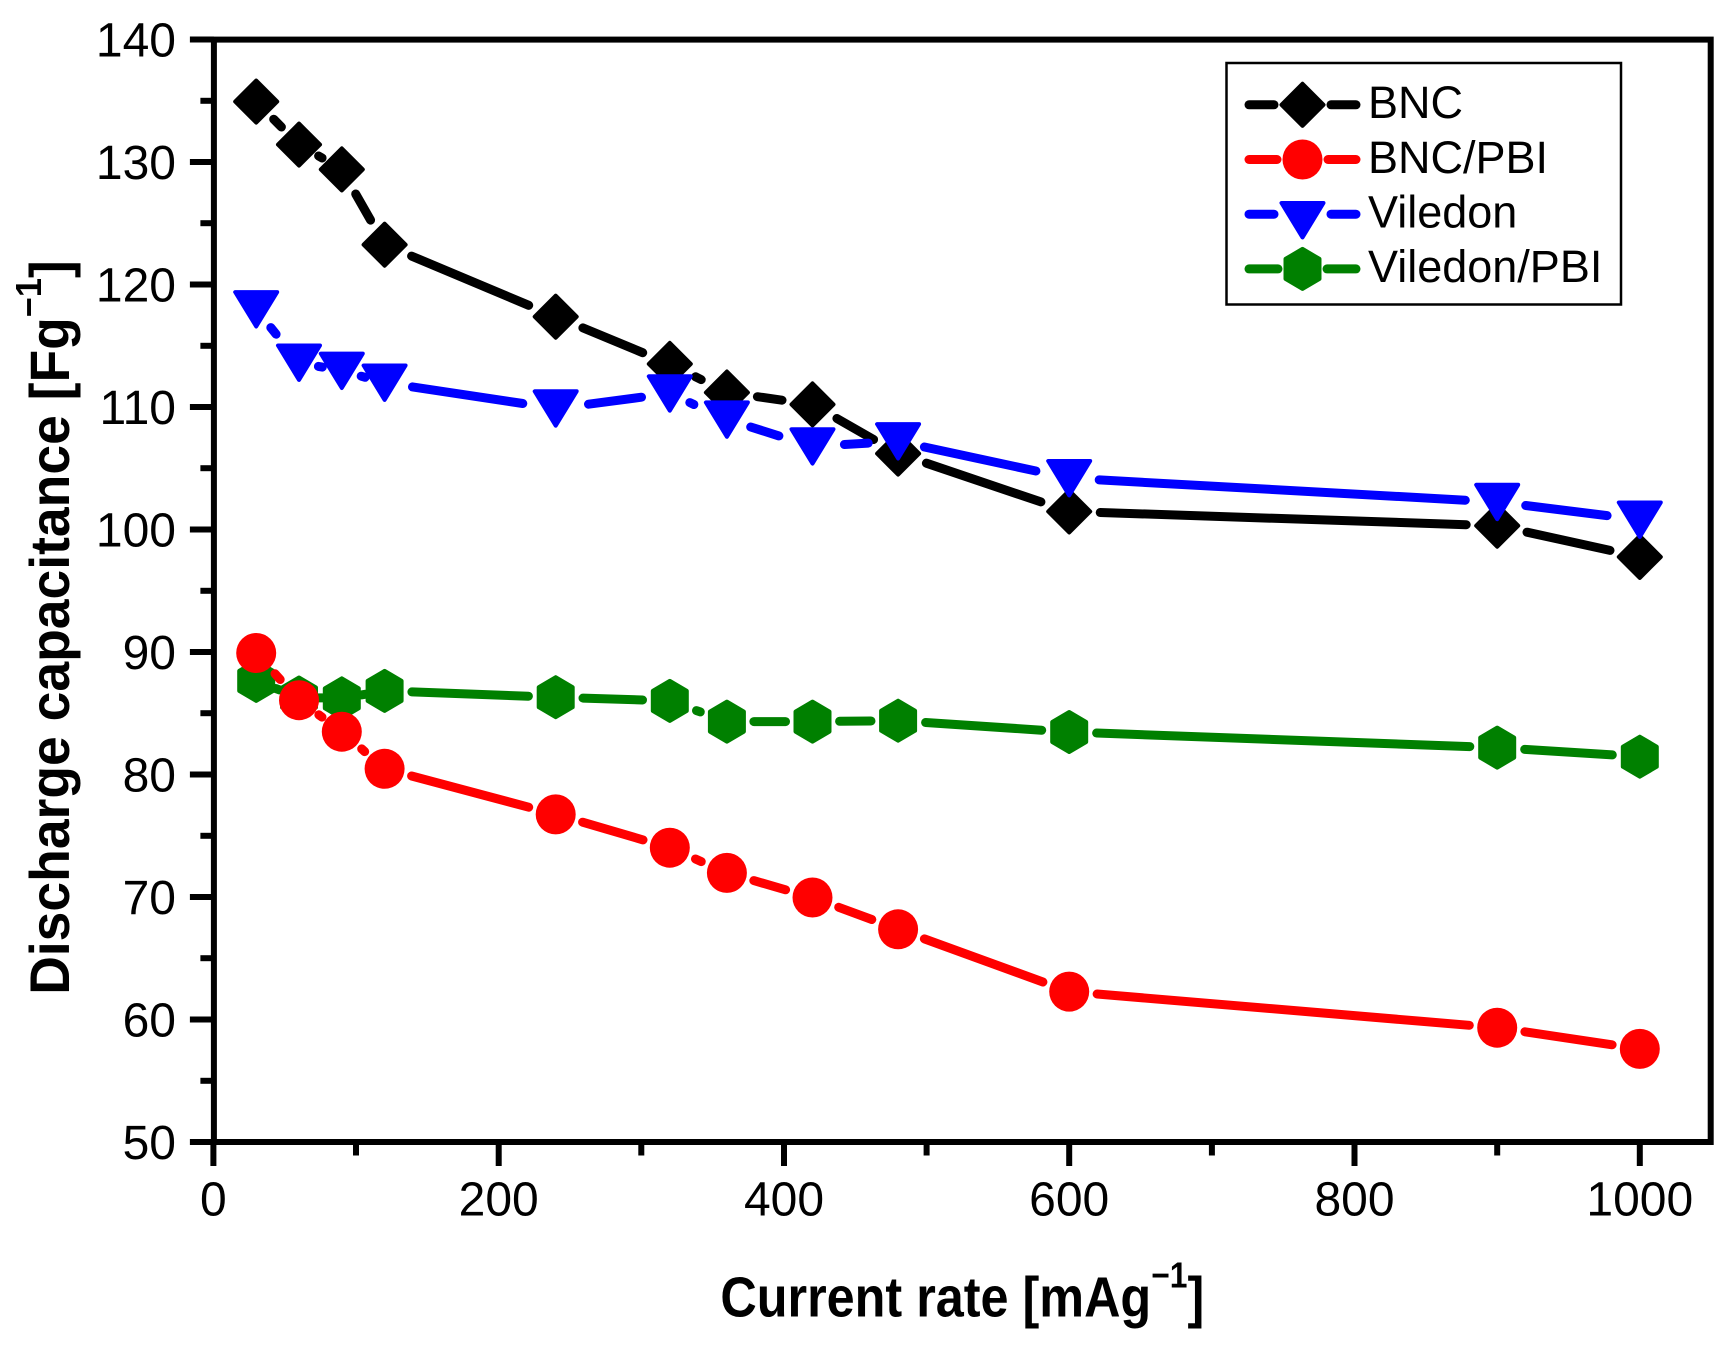 The width and height of the screenshot is (1728, 1353). Describe the element at coordinates (136, 163) in the screenshot. I see `svg-text: 130` at that location.